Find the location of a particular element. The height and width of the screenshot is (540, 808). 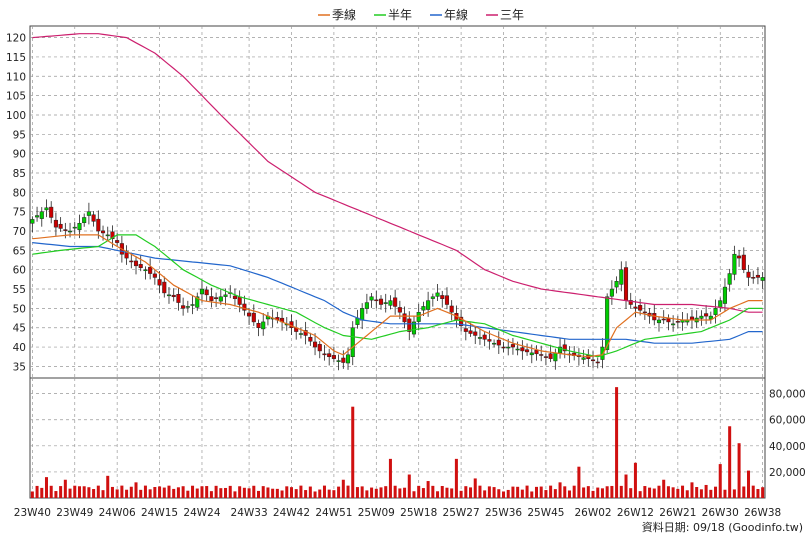

price-tick-label: 55 is located at coordinates (19, 290).